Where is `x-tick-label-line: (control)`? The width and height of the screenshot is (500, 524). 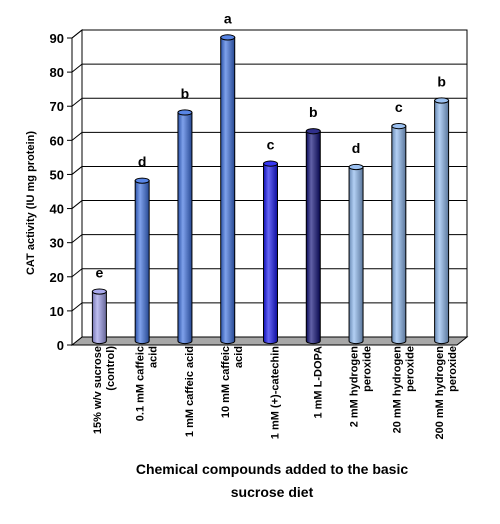
x-tick-label-line: (control) is located at coordinates (111, 368).